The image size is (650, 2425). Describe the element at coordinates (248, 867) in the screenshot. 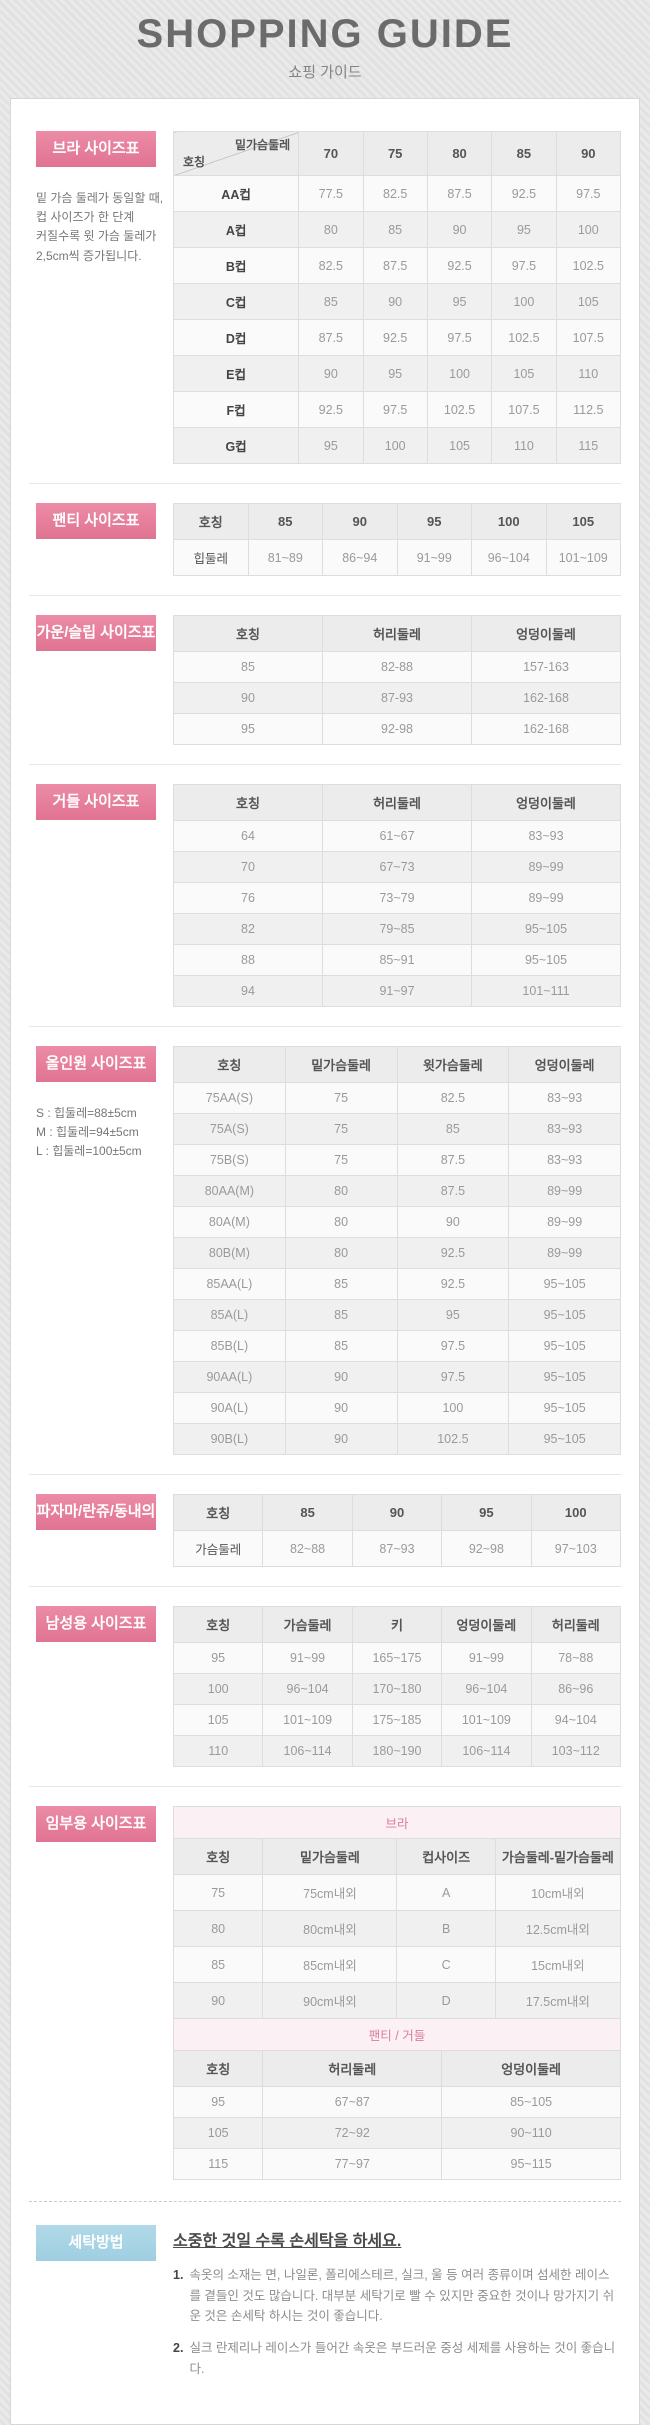

I see `table-cell: 70` at that location.